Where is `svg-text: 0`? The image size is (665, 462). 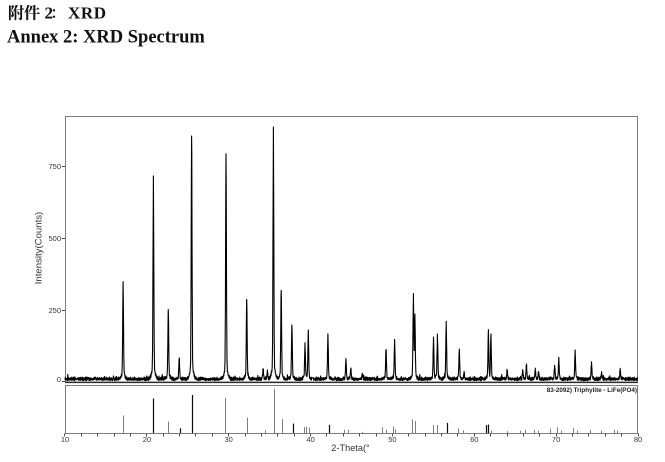
svg-text: 0 is located at coordinates (59, 379).